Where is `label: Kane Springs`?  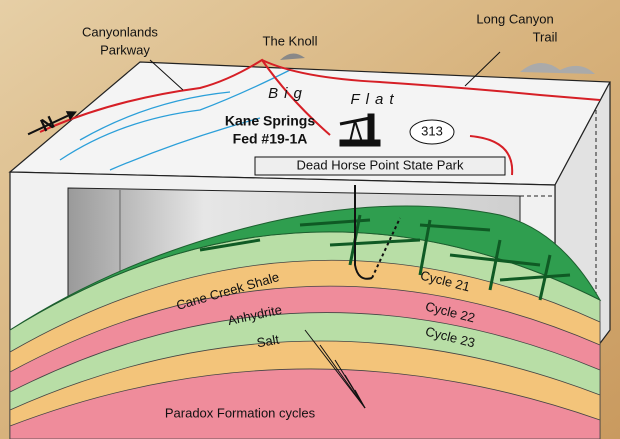
label: Kane Springs is located at coordinates (270, 121).